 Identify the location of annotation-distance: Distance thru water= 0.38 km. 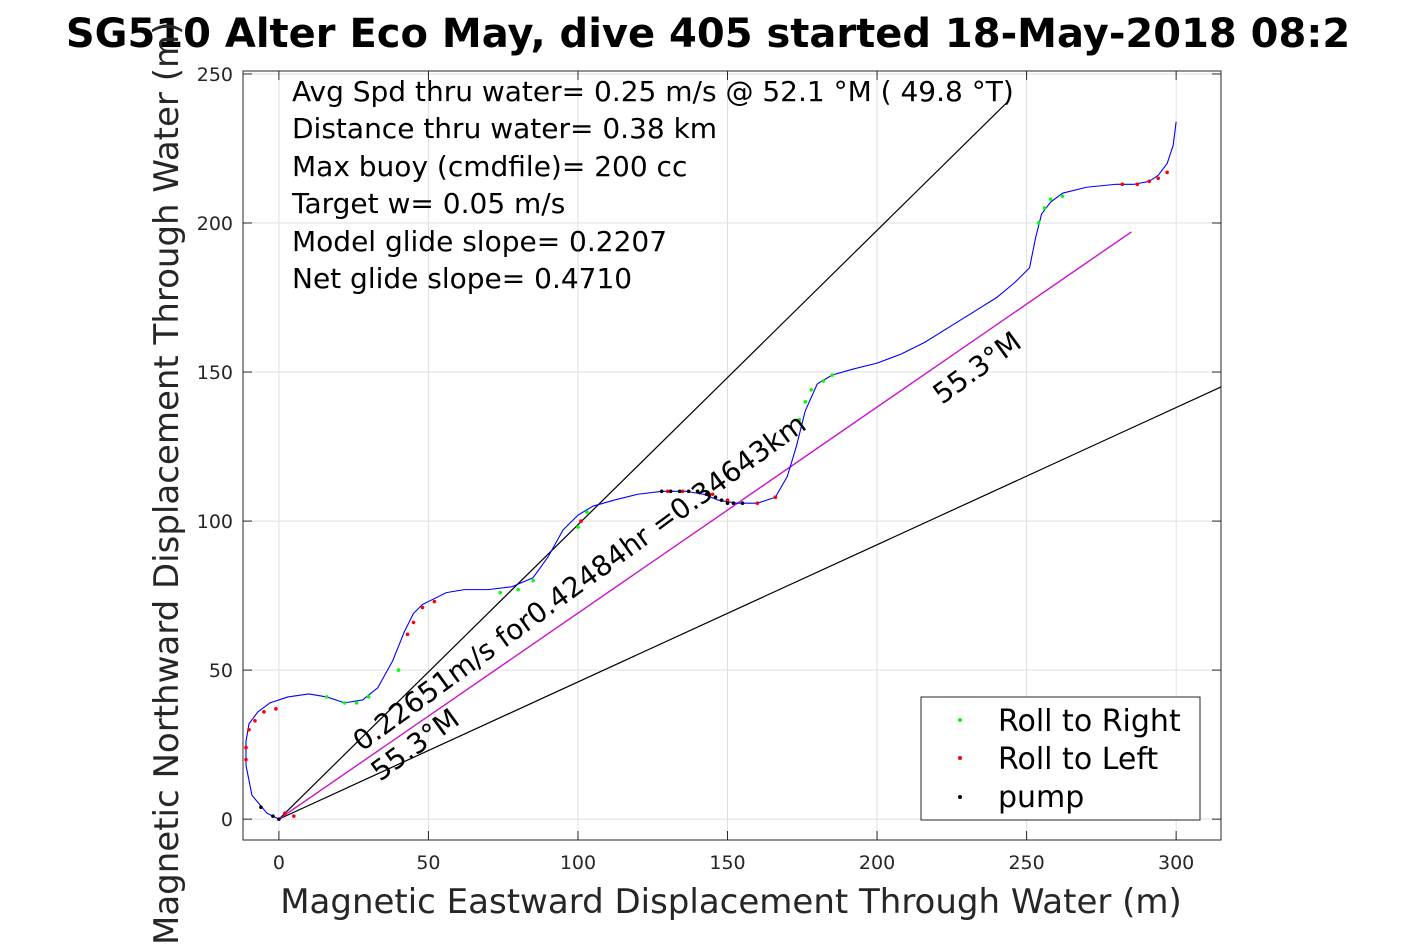
(504, 128).